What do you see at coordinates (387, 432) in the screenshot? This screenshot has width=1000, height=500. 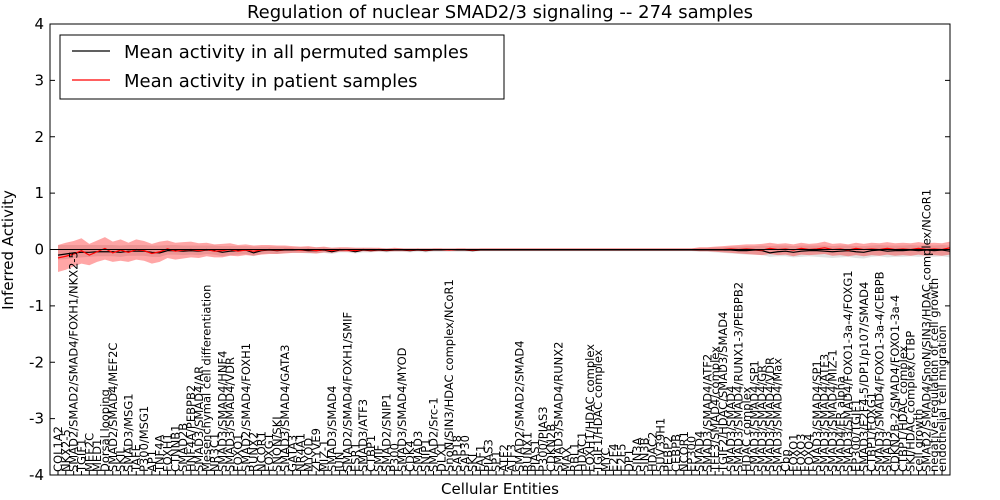 I see `x-tick-label: SMAD2/SNIP1` at bounding box center [387, 432].